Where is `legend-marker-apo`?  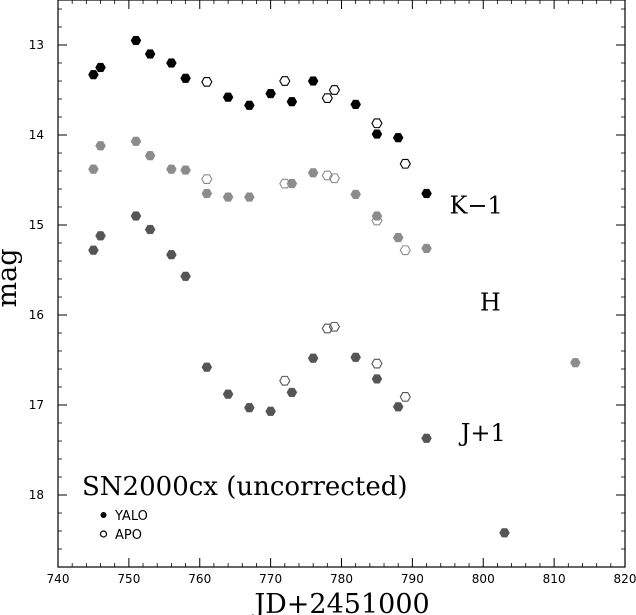 legend-marker-apo is located at coordinates (103, 534).